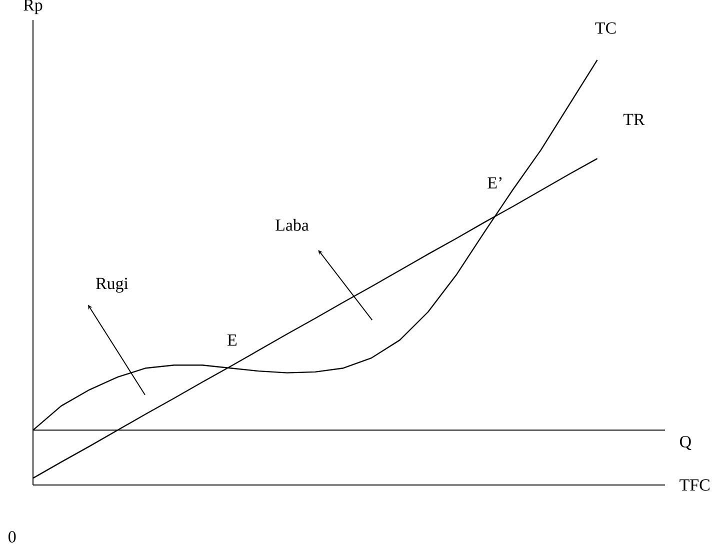 Image resolution: width=716 pixels, height=549 pixels. What do you see at coordinates (495, 182) in the screenshot?
I see `annotation: E’` at bounding box center [495, 182].